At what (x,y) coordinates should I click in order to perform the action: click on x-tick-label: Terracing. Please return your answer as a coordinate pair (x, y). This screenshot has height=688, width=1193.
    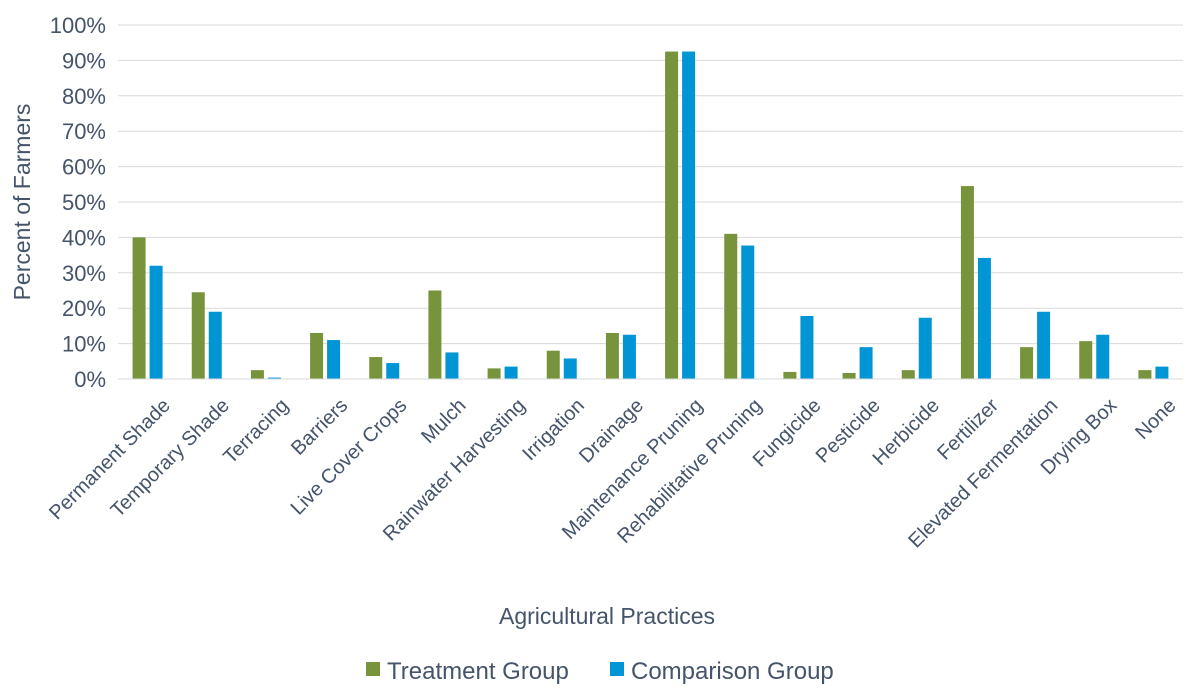
    Looking at the image, I should click on (256, 432).